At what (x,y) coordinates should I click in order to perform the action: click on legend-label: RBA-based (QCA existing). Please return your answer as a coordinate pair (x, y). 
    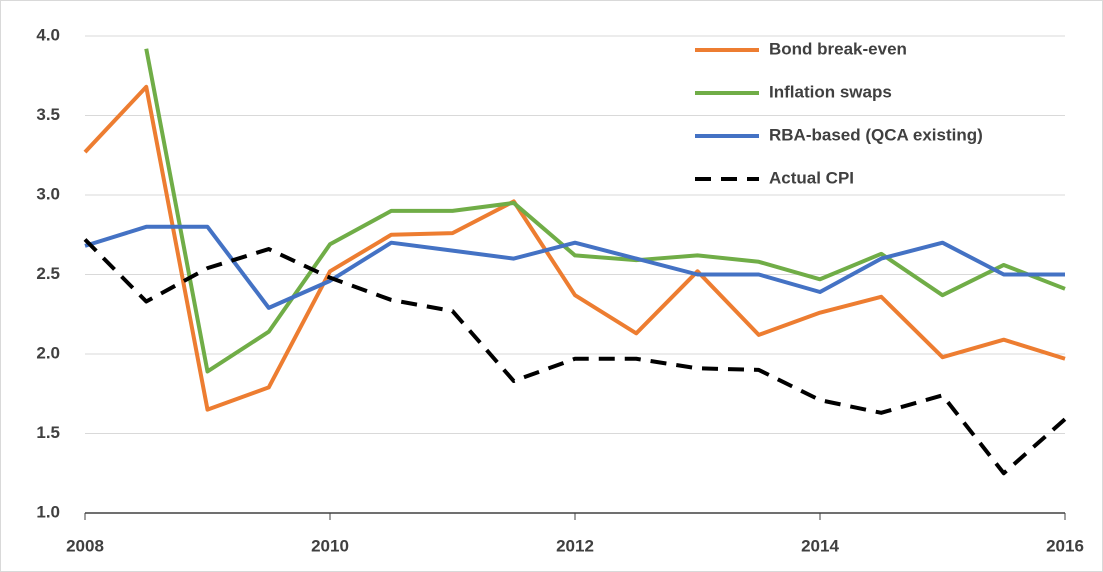
    Looking at the image, I should click on (876, 134).